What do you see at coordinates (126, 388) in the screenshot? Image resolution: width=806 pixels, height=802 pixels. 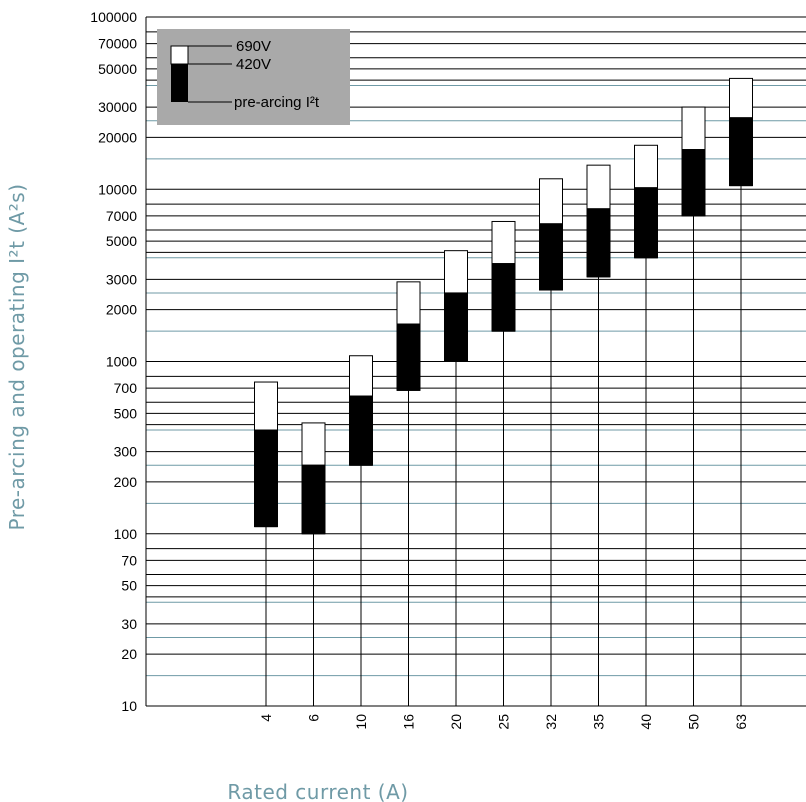 I see `y-tick-label: 700` at bounding box center [126, 388].